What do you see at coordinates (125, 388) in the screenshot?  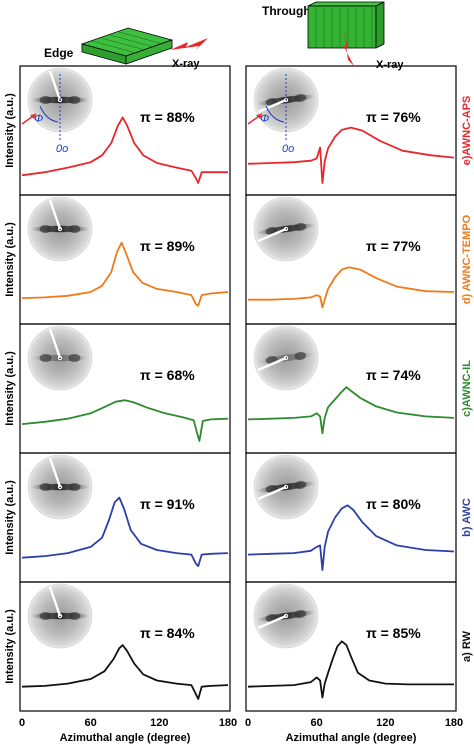 I see `panel-5-edge: π = 68%` at bounding box center [125, 388].